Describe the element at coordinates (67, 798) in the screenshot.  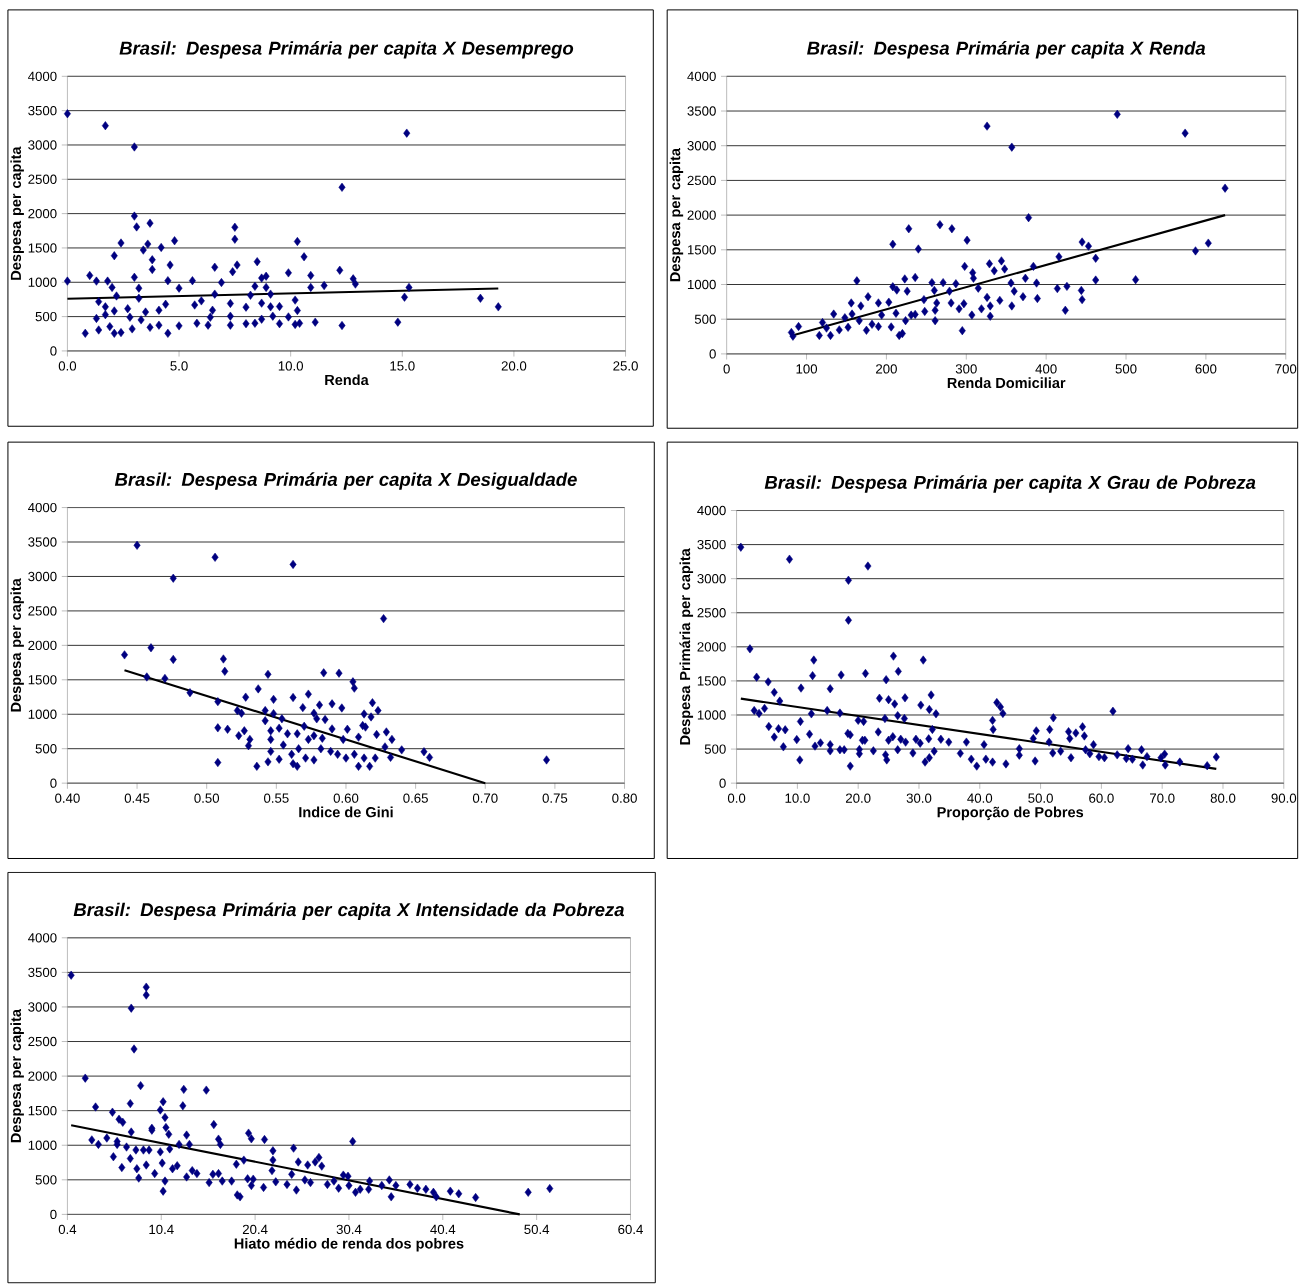
I see `x-tick-label: 0.40` at that location.